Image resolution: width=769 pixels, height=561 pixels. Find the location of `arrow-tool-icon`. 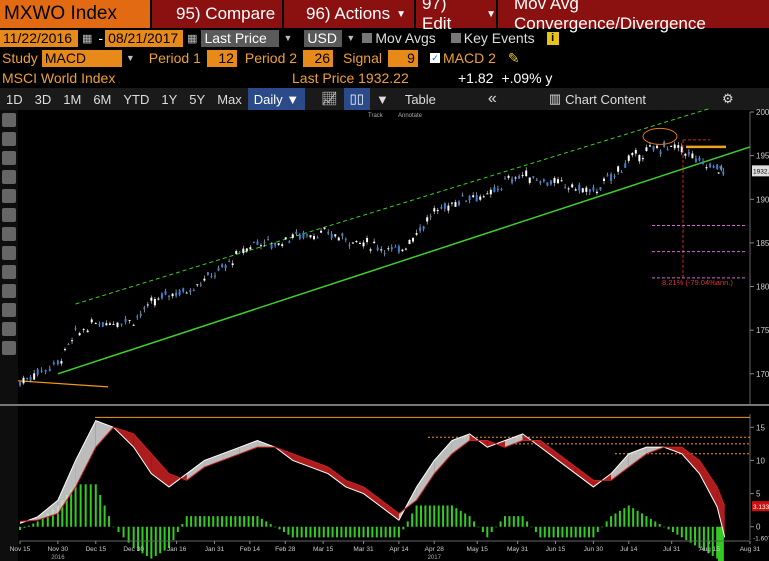

arrow-tool-icon is located at coordinates (9, 234).